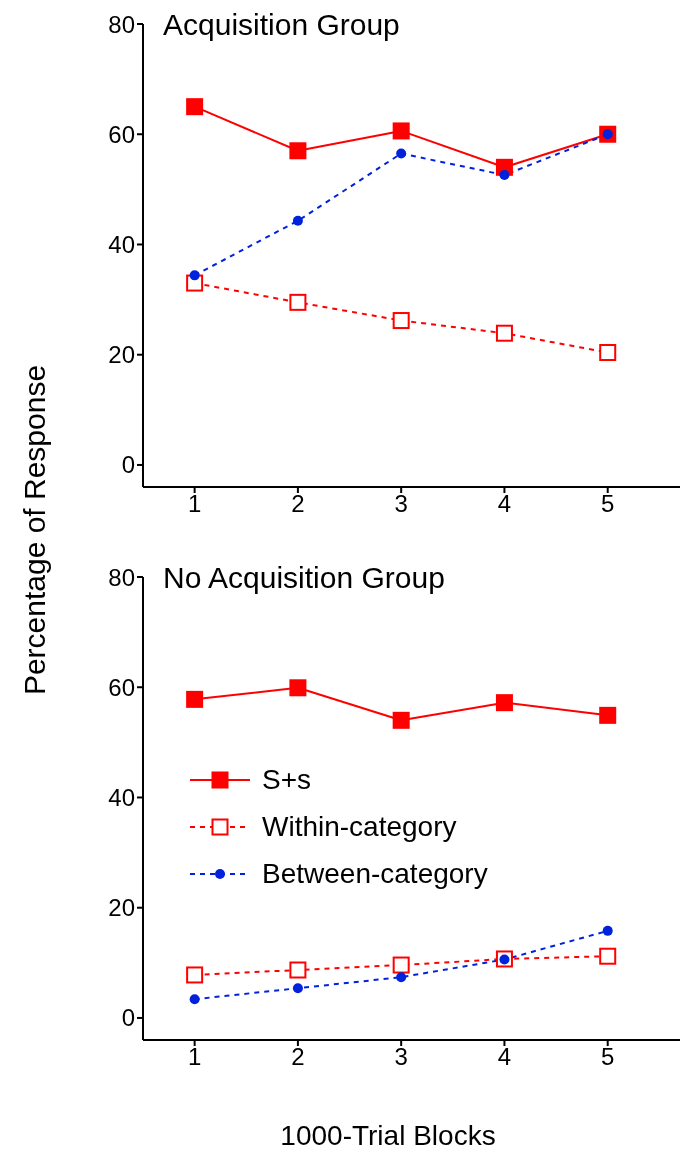 The image size is (680, 1158). I want to click on y-axis-title: Percentage of Response, so click(35, 530).